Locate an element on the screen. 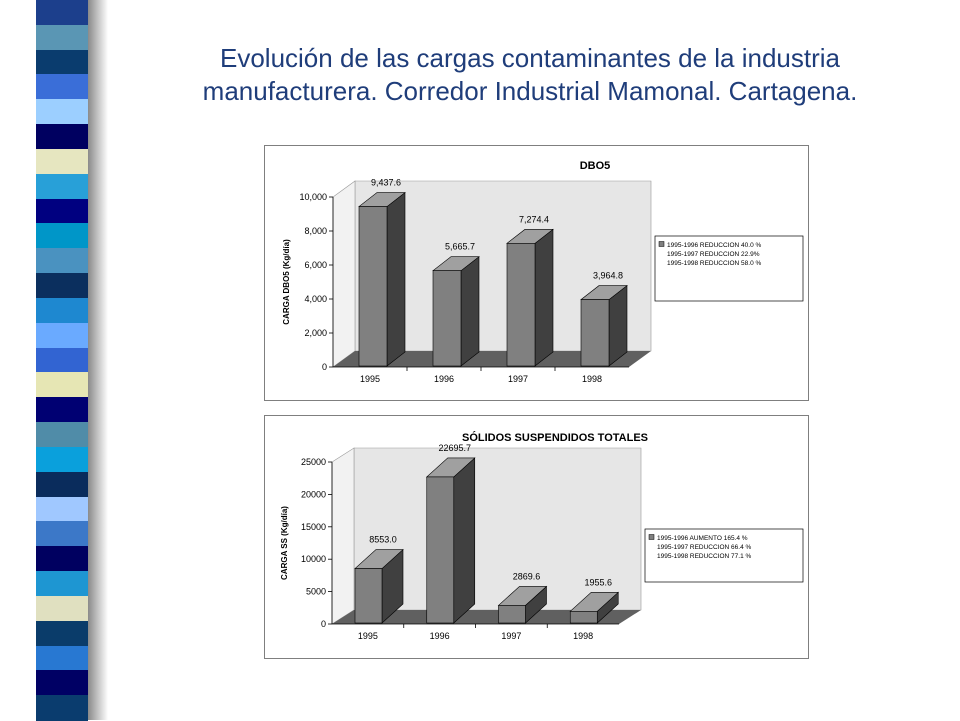  data-label: 1955.6 is located at coordinates (598, 582).